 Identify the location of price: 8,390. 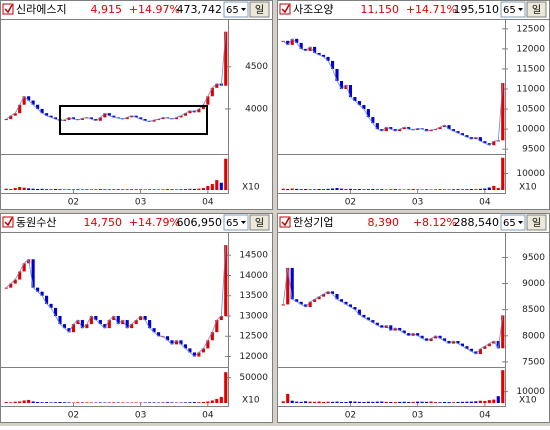
(384, 222).